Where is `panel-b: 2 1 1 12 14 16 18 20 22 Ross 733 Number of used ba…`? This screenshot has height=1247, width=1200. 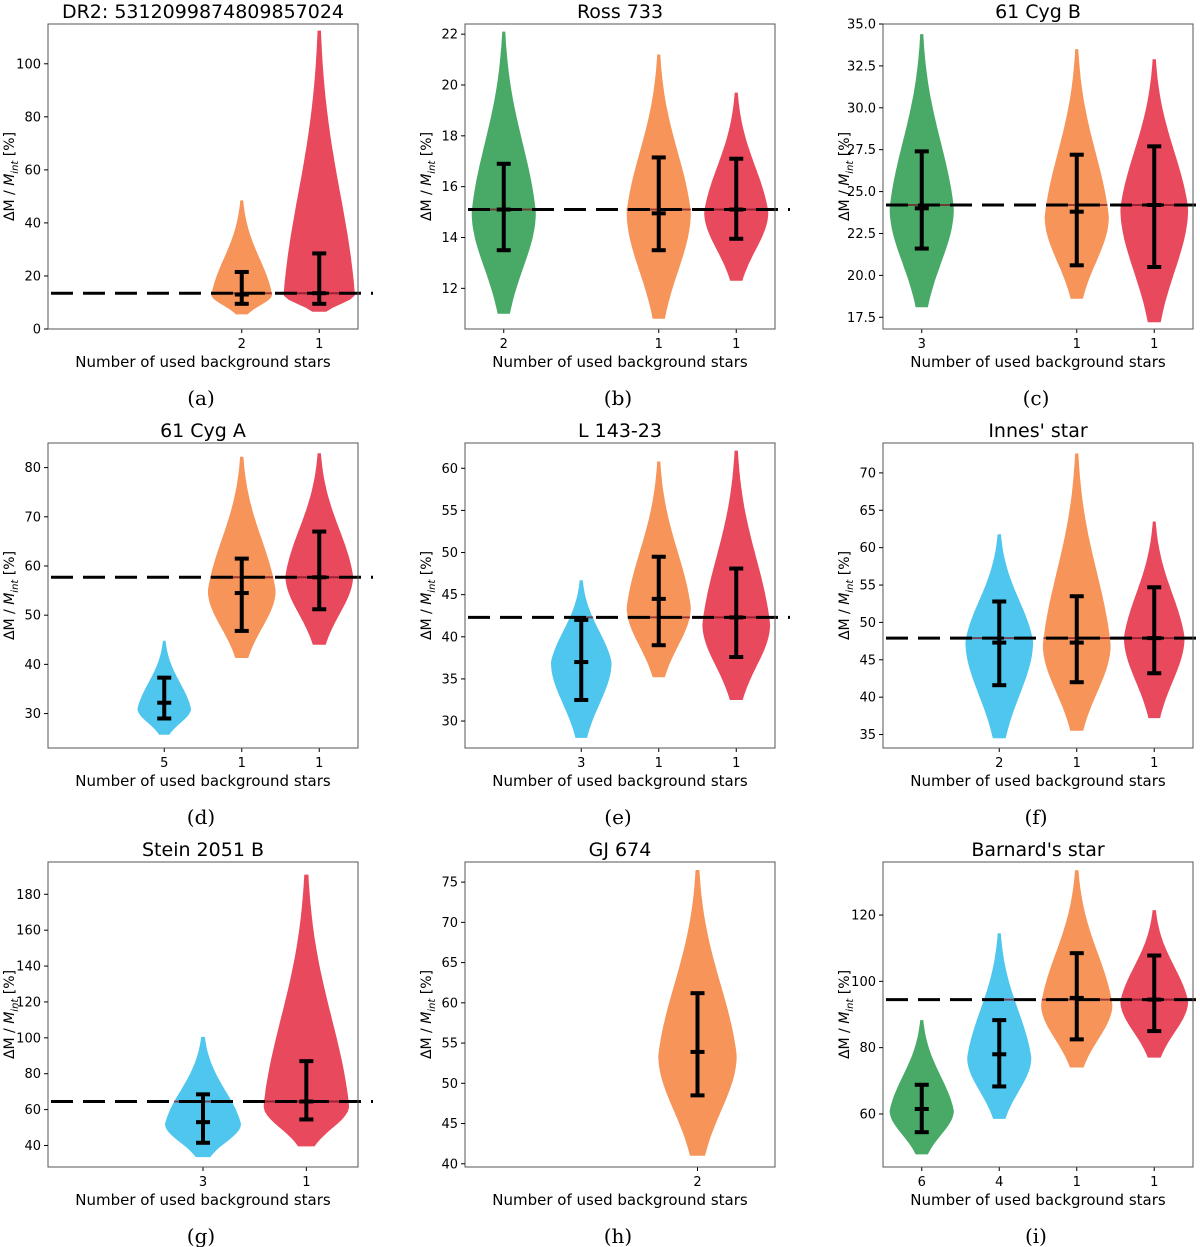 panel-b: 2 1 1 12 14 16 18 20 22 Ross 733 Number of used ba… is located at coordinates (604, 205).